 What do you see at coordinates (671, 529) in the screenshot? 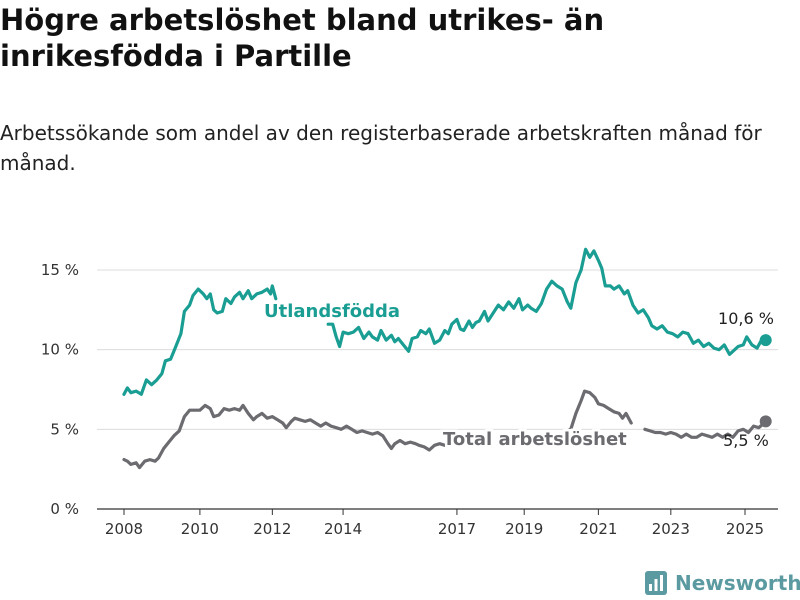
I see `x-tick-label: 2023` at bounding box center [671, 529].